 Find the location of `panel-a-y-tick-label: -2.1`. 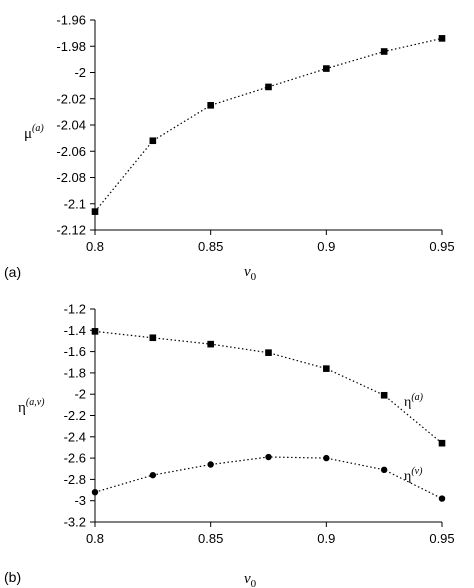

panel-a-y-tick-label: -2.1 is located at coordinates (75, 203).